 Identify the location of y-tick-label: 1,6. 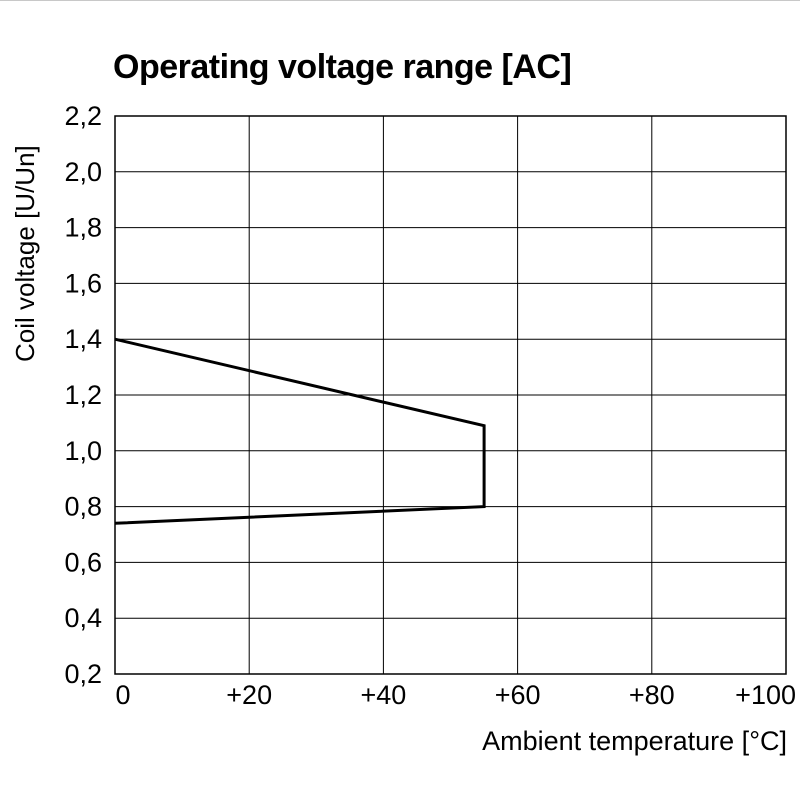
(83, 283).